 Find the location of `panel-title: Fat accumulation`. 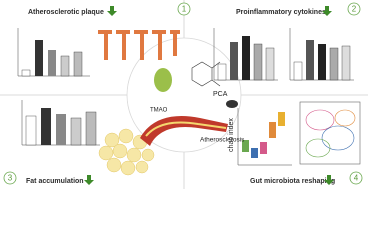

panel-title: Fat accumulation is located at coordinates (55, 181).